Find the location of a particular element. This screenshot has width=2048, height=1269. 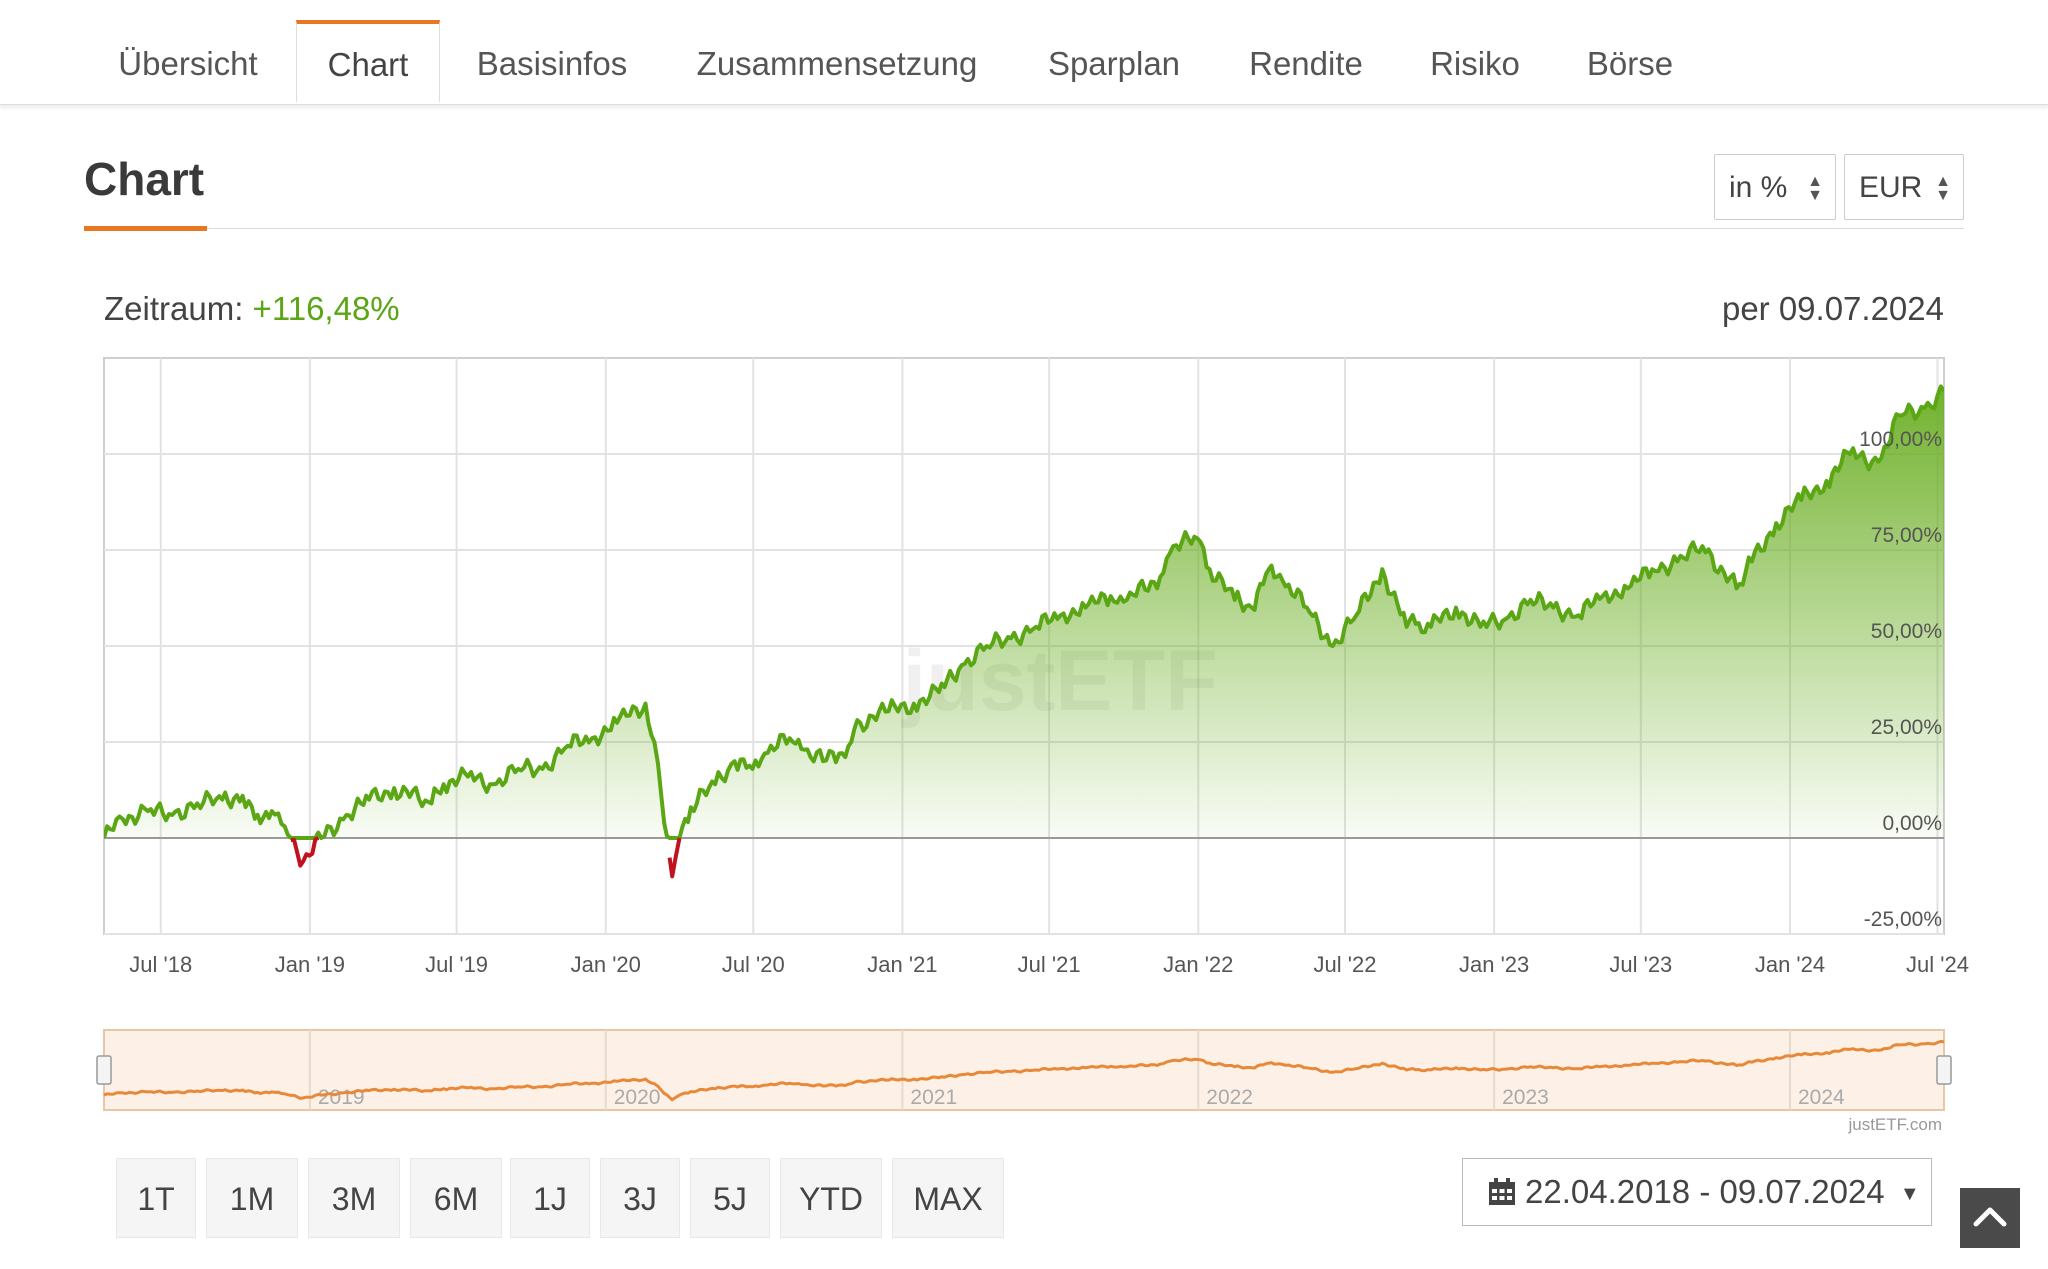

navigator-year-label: 2021 is located at coordinates (933, 1097).